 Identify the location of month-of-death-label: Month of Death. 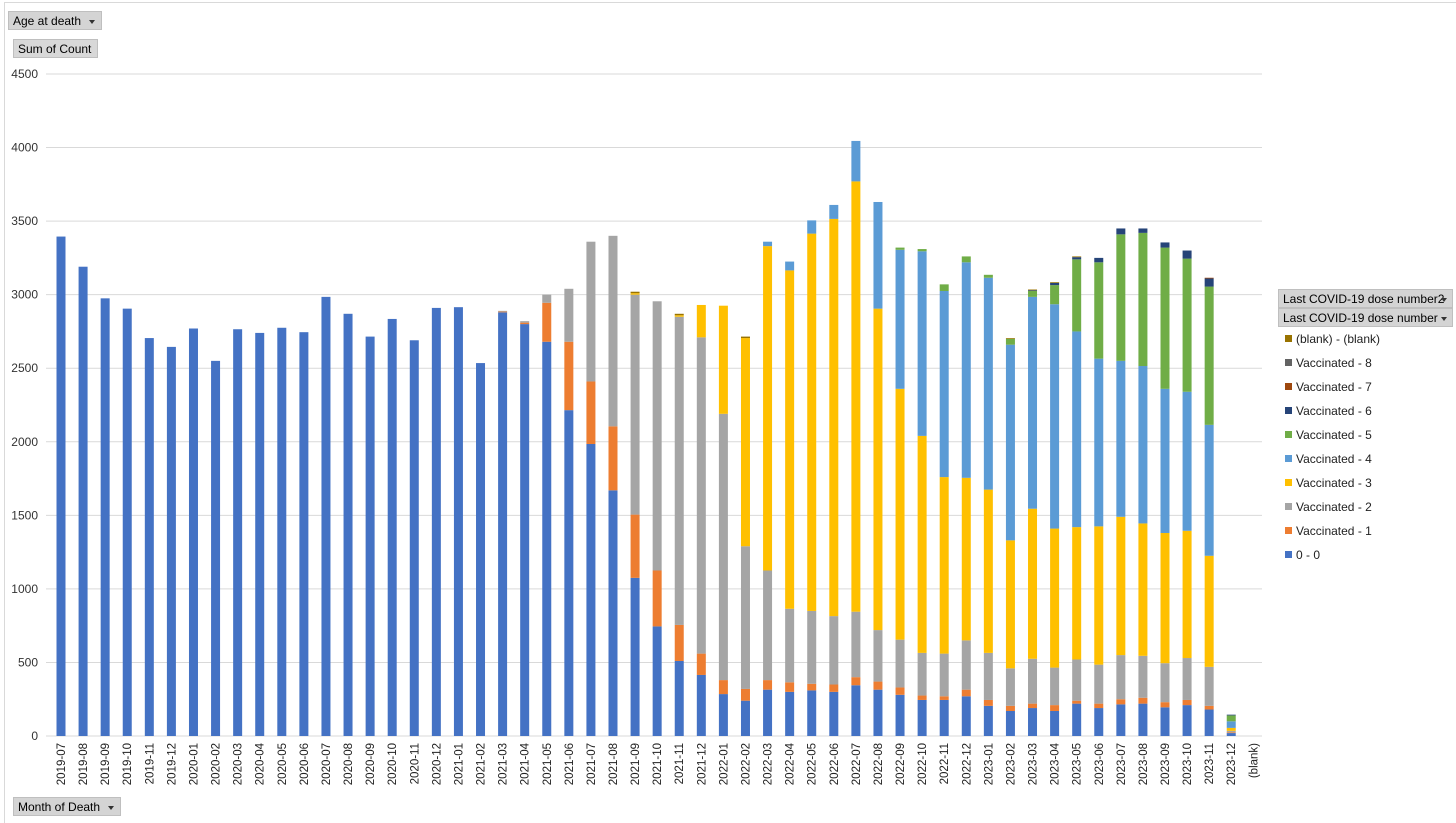
(59, 807).